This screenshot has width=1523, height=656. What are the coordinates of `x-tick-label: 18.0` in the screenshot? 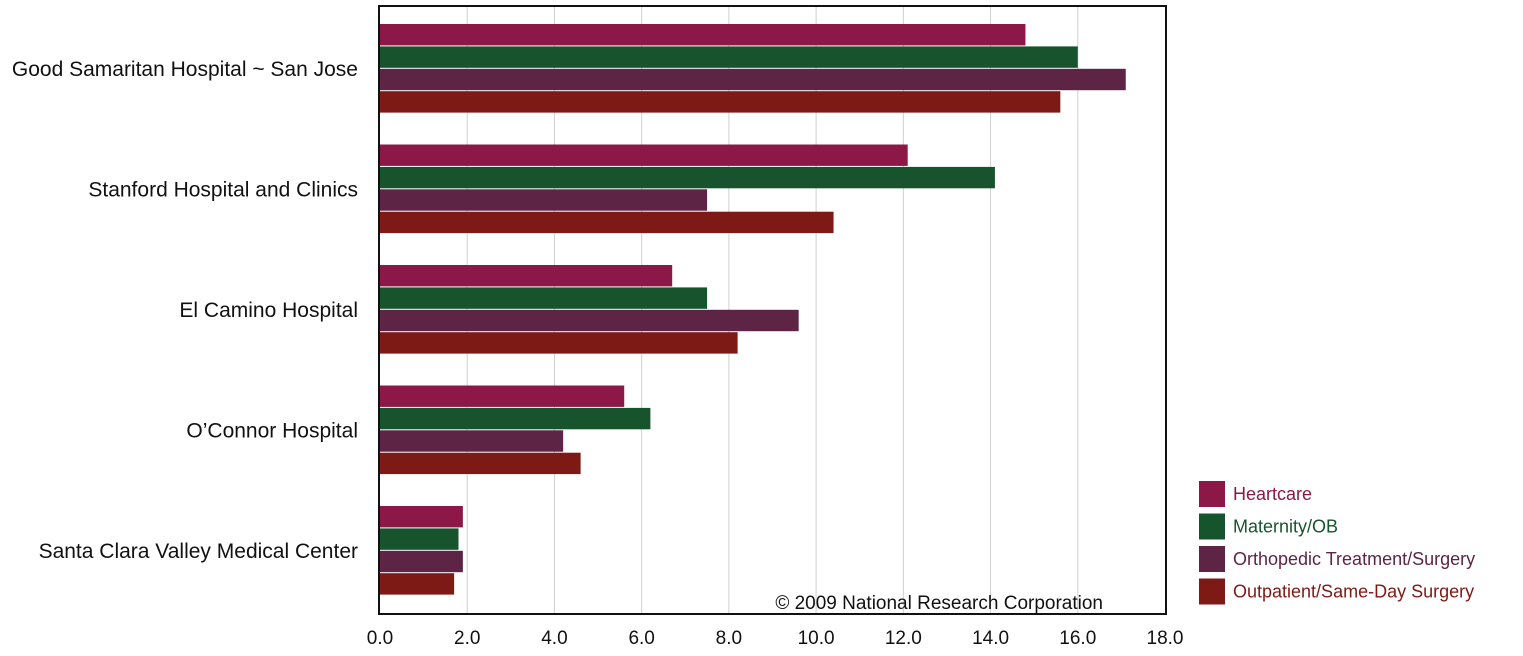 It's located at (1165, 638).